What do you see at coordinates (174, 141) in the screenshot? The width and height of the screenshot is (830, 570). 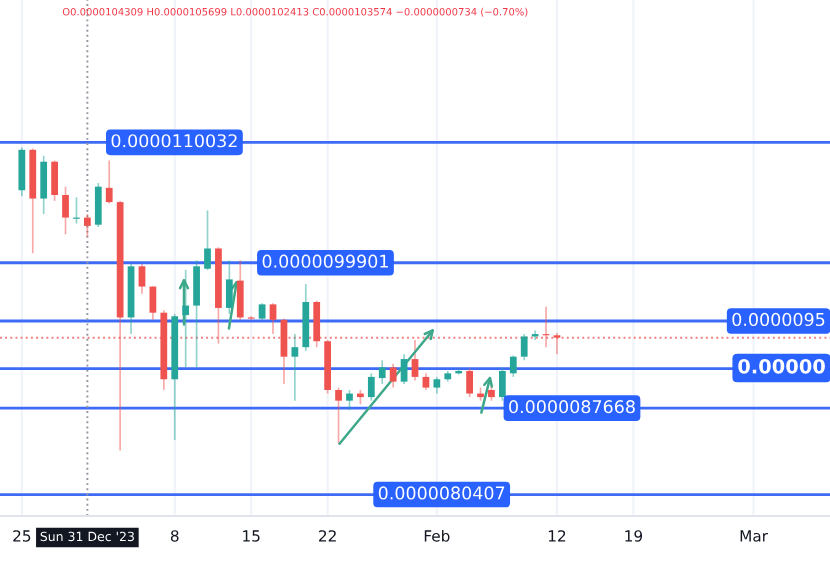 I see `ref-line-label: 0.0000110032` at bounding box center [174, 141].